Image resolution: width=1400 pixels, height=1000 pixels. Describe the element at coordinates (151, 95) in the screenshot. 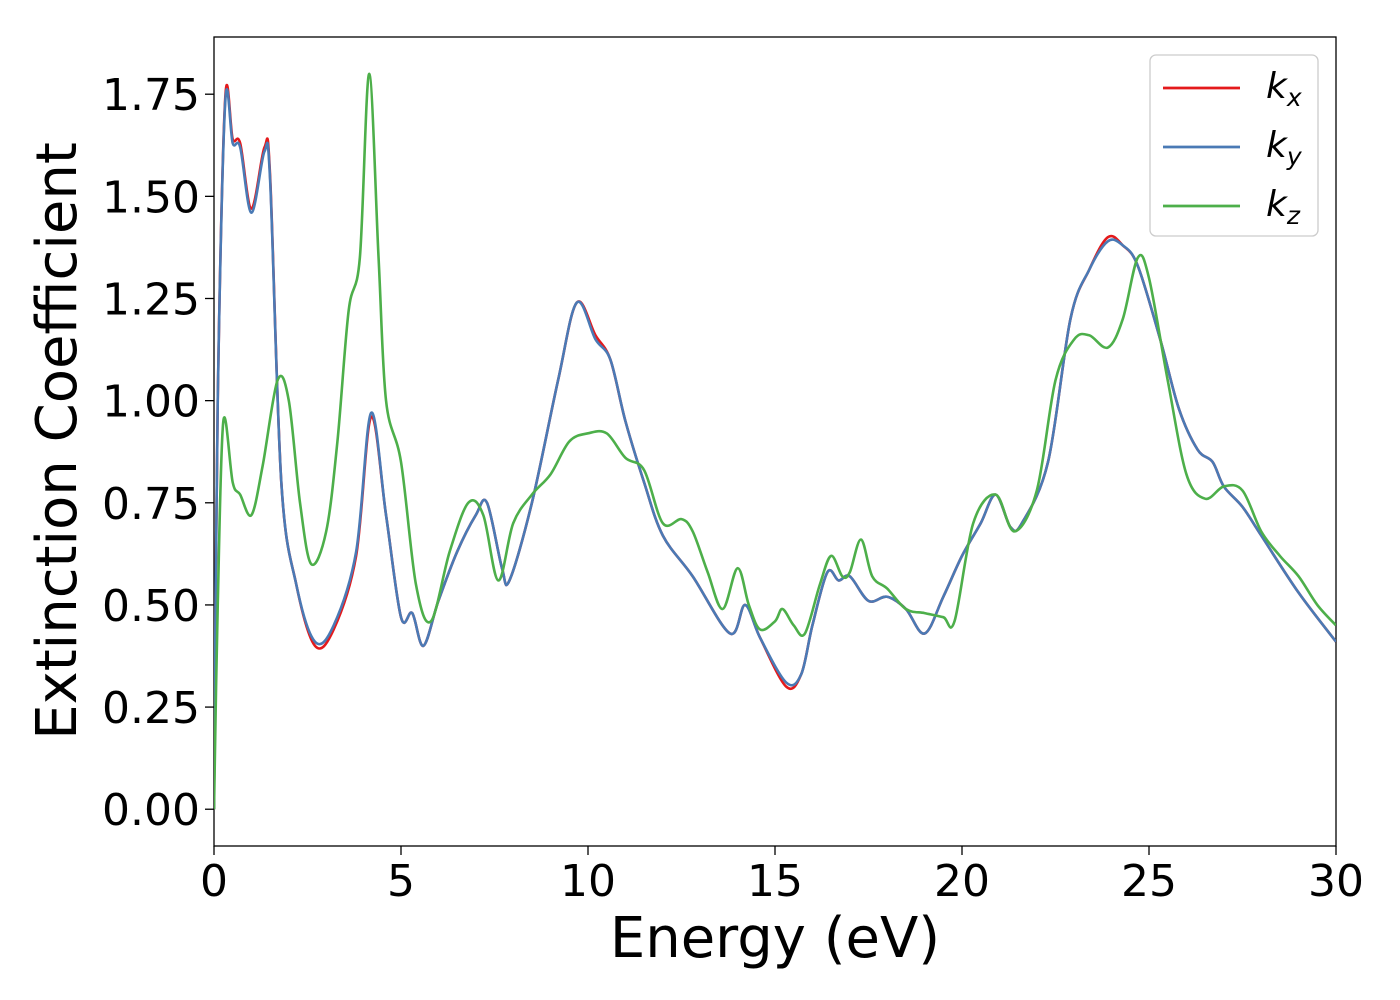

I see `y-tick-label: 1.75` at that location.